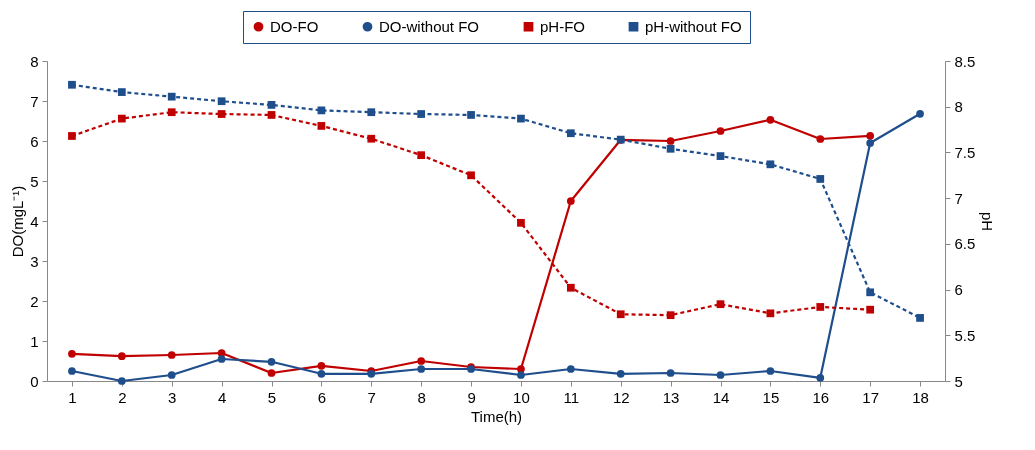  What do you see at coordinates (34, 341) in the screenshot?
I see `y-tick-label: 1` at bounding box center [34, 341].